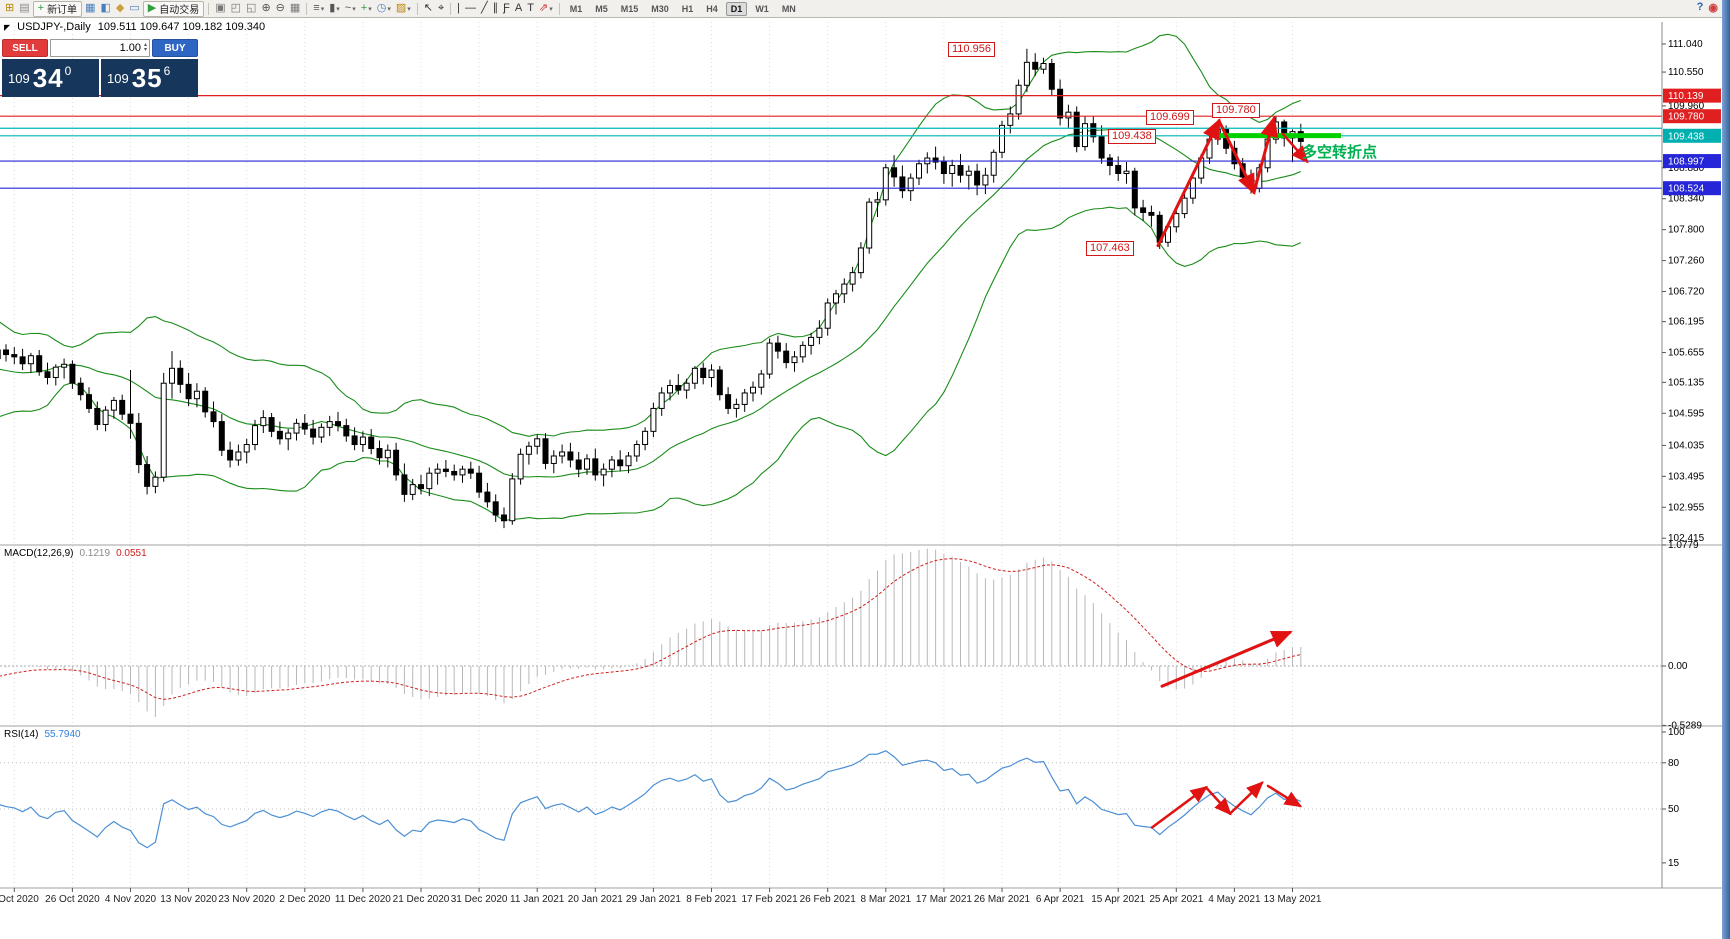 Image resolution: width=1730 pixels, height=939 pixels. I want to click on terminal-icon: ▭, so click(134, 9).